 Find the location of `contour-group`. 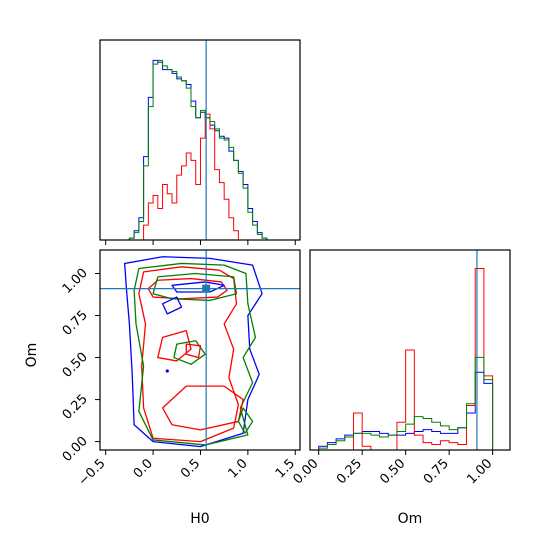

contour-group is located at coordinates (193, 352).